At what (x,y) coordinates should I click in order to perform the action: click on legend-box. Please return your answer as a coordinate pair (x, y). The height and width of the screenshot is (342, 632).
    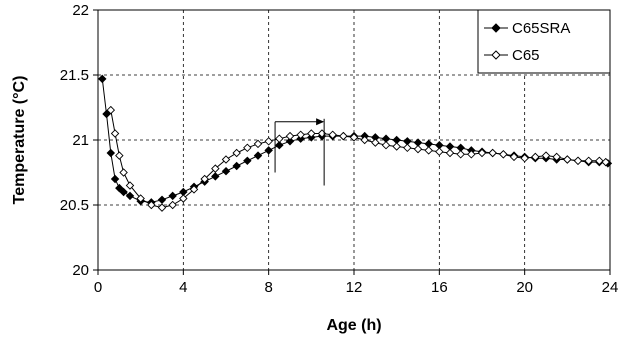
    Looking at the image, I should click on (544, 41).